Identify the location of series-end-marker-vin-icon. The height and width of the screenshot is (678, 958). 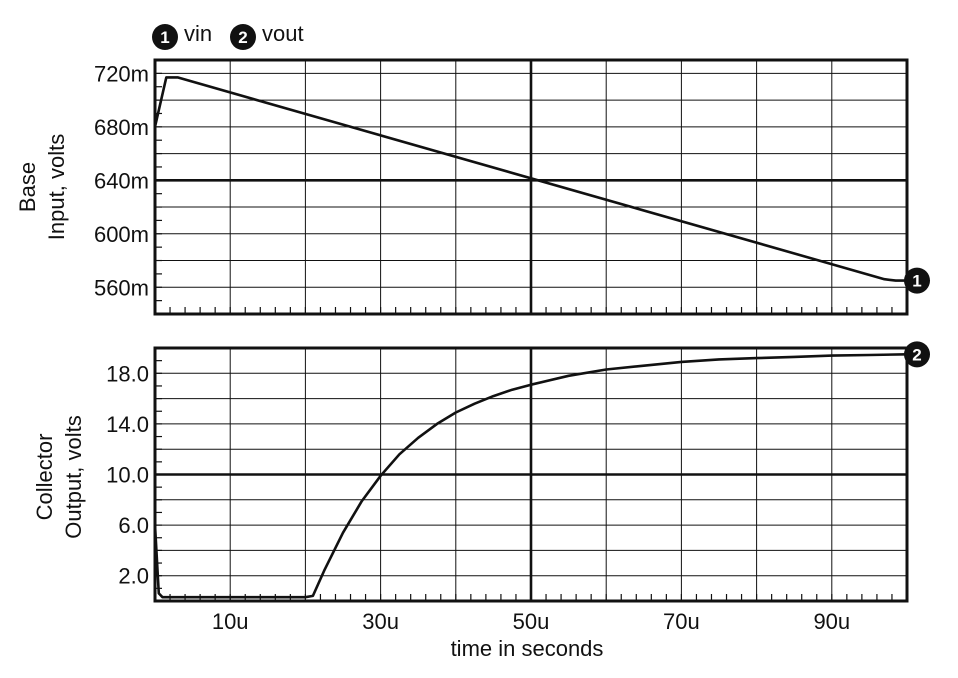
(917, 280).